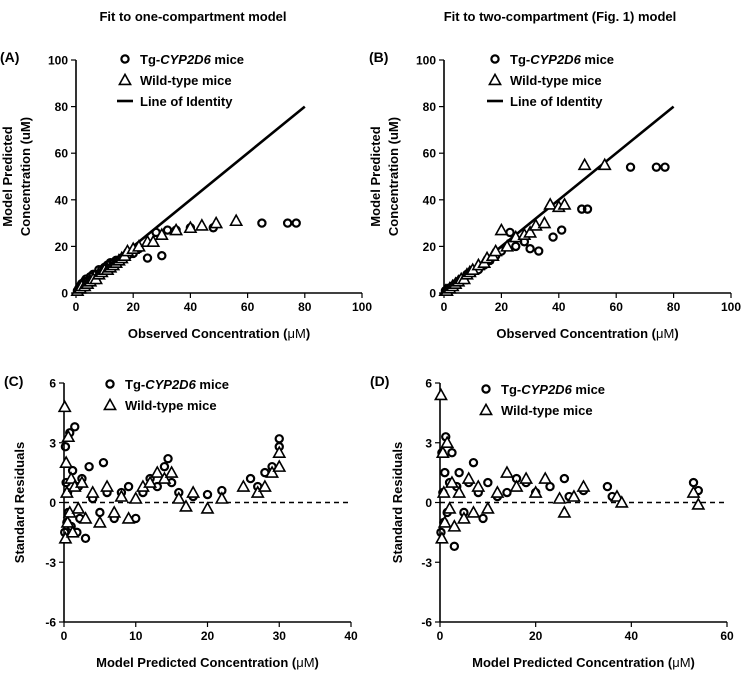 The width and height of the screenshot is (747, 675). What do you see at coordinates (426, 61) in the screenshot?
I see `y-tick-label: 100` at bounding box center [426, 61].